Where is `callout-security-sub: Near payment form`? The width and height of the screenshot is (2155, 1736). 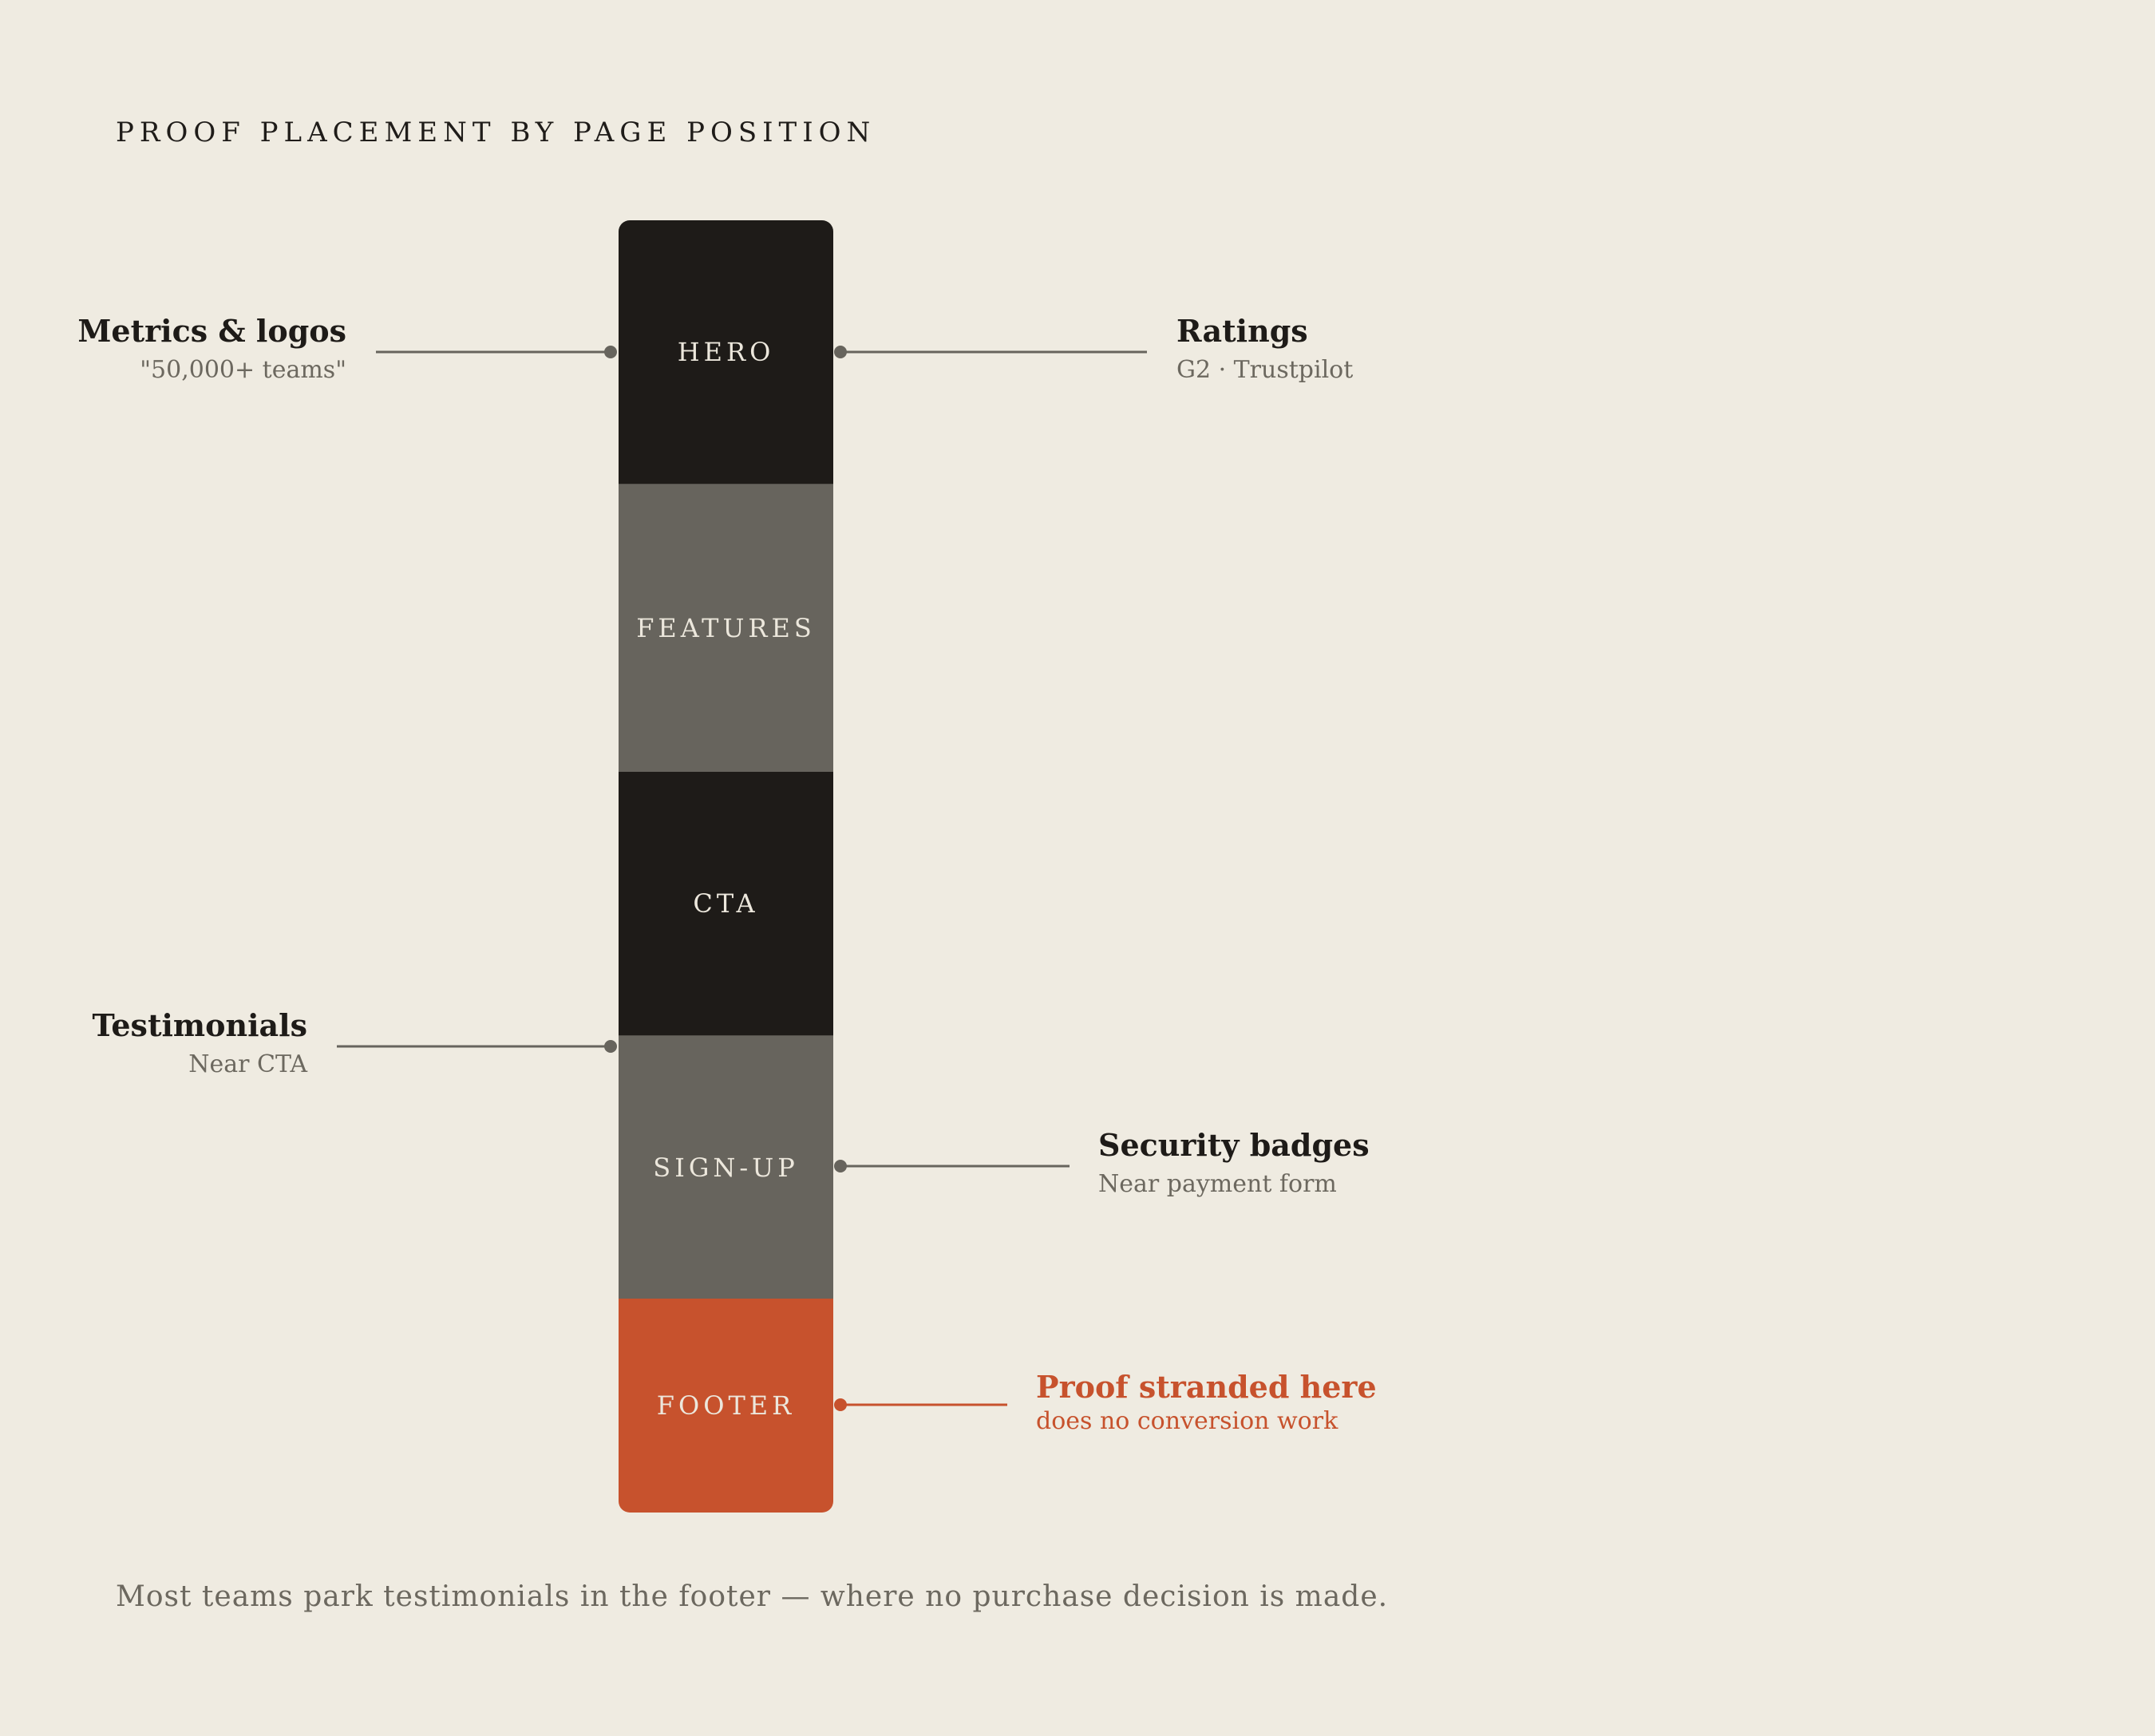
callout-security-sub: Near payment form is located at coordinates (1217, 1184).